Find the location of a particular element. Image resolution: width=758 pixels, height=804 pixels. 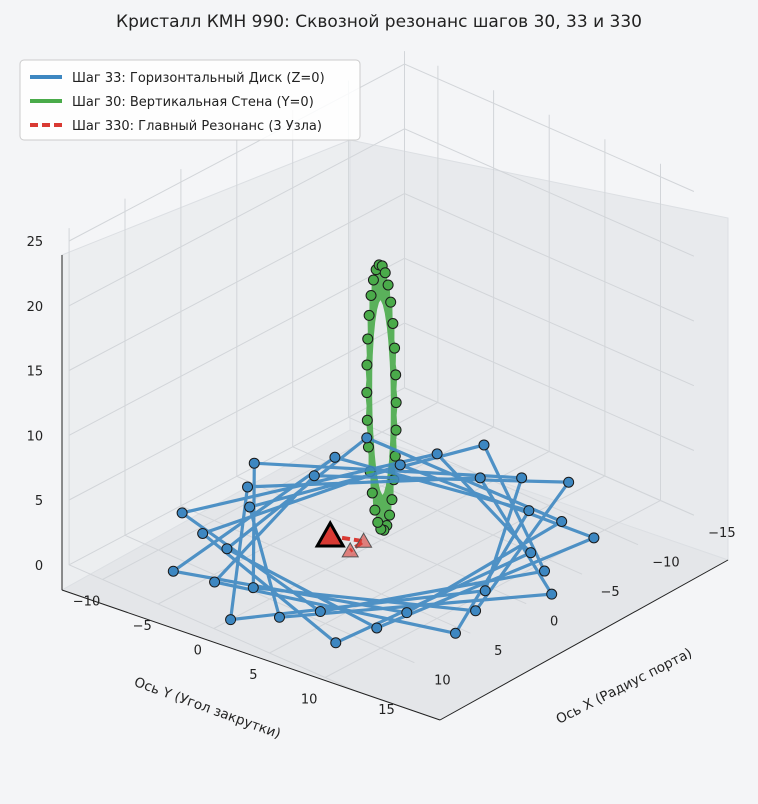

y-tick-label: 10 is located at coordinates (309, 700).